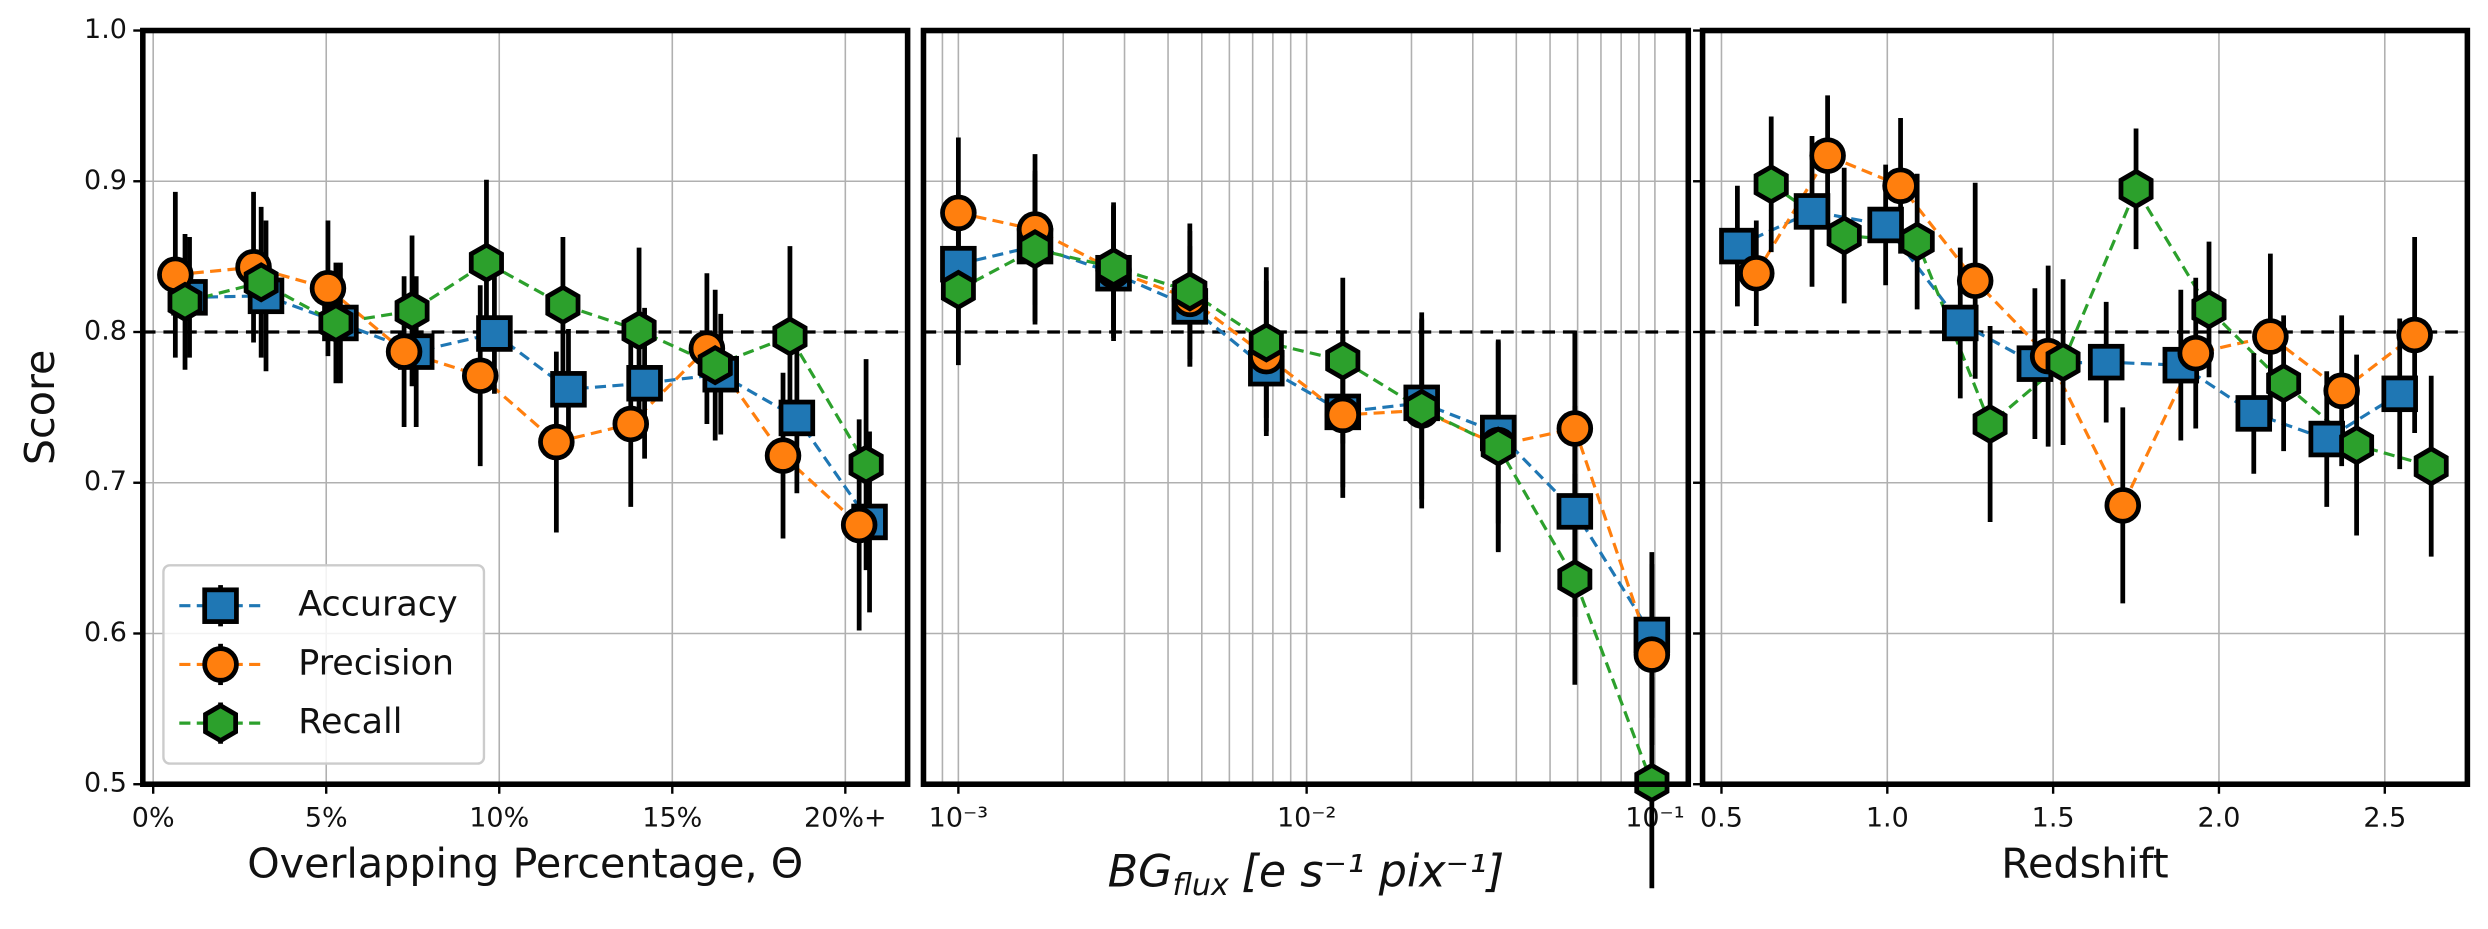 The width and height of the screenshot is (2488, 929). I want to click on y-tick-label: 0.9, so click(105, 180).